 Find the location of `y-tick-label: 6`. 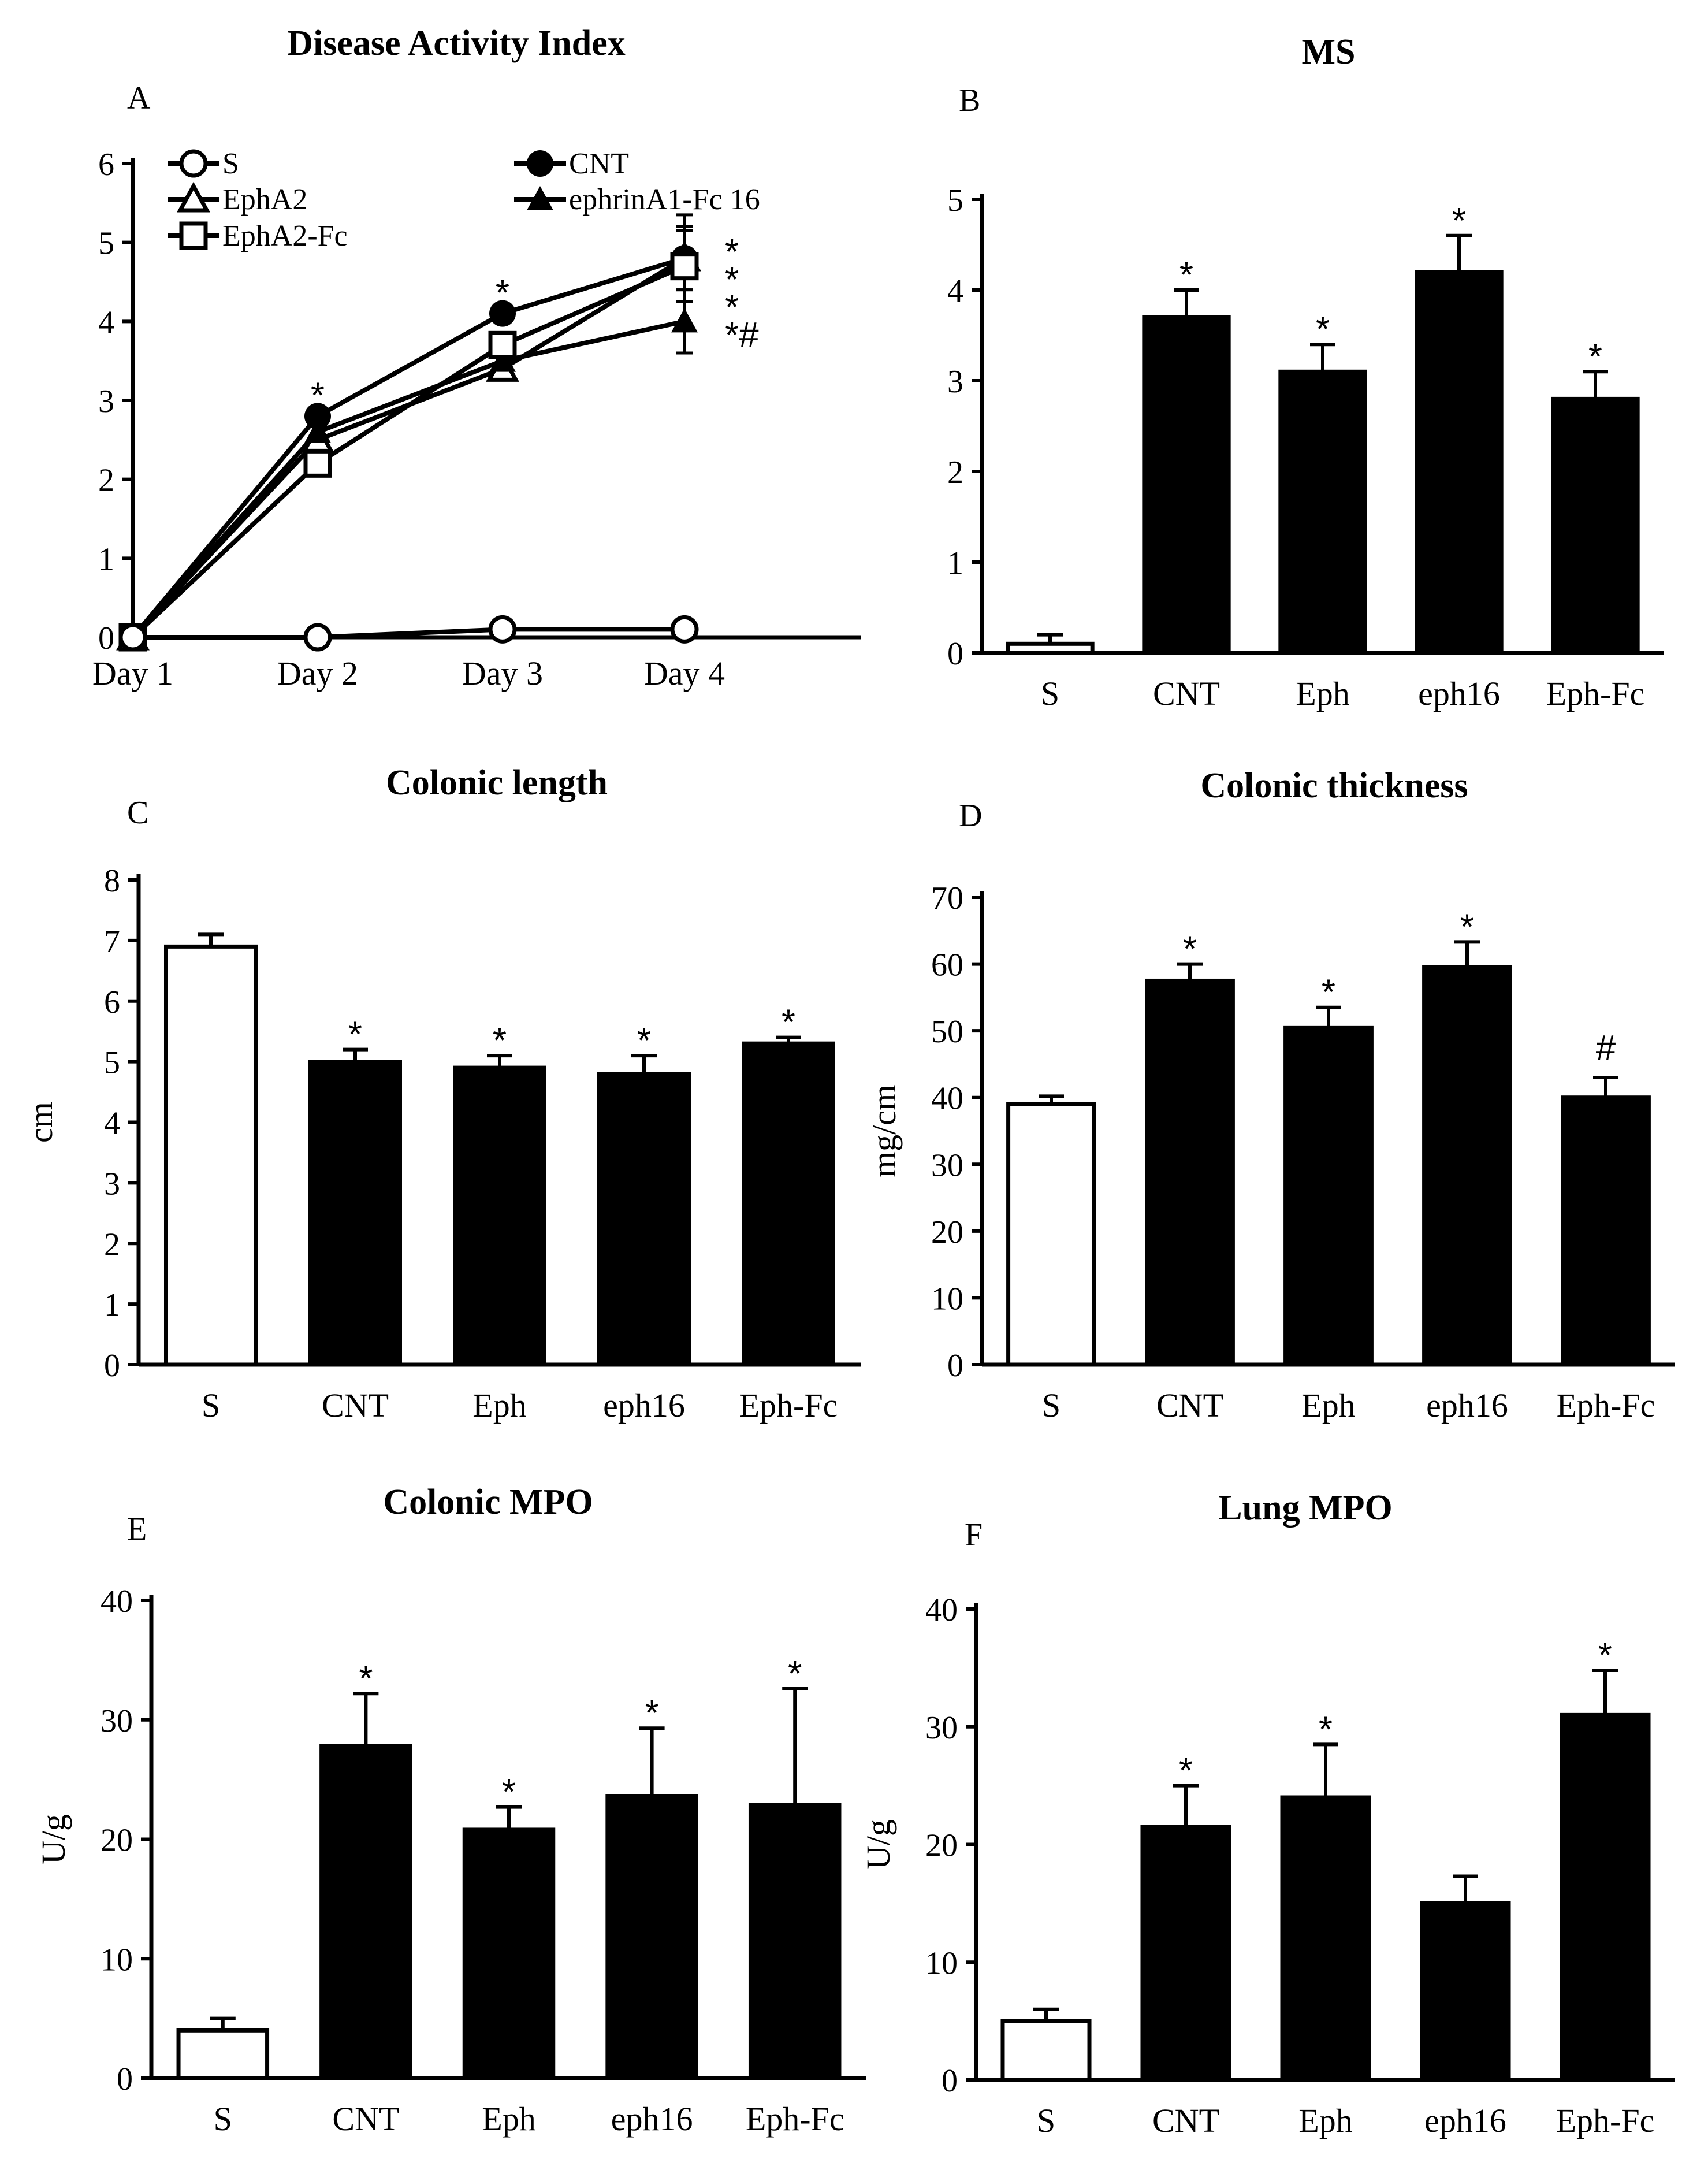

y-tick-label: 6 is located at coordinates (112, 1002).